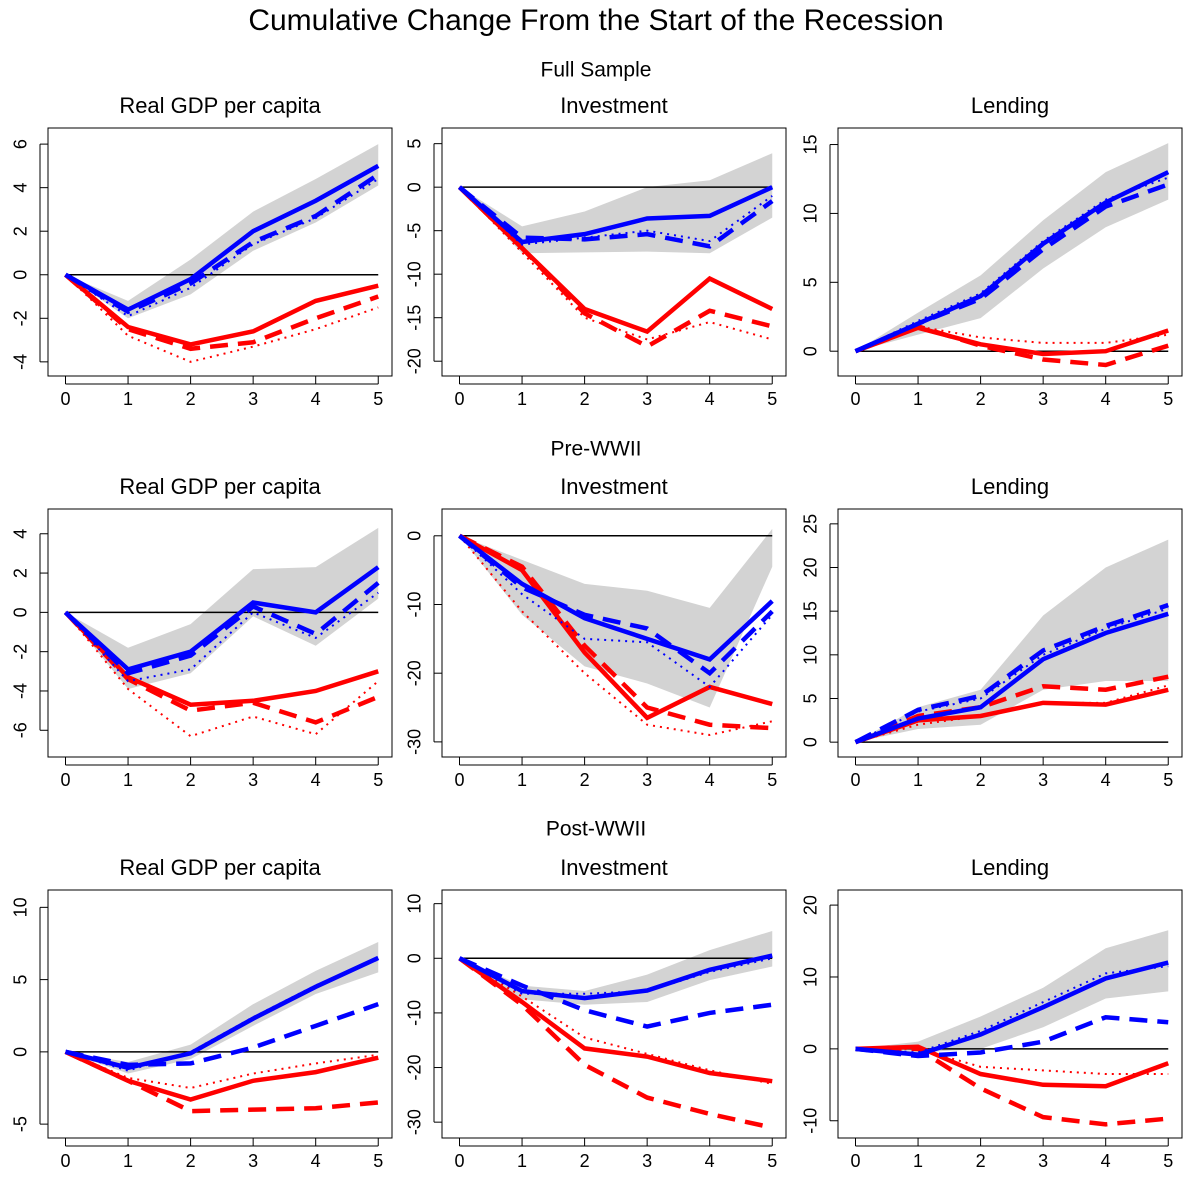 The height and width of the screenshot is (1179, 1183). Describe the element at coordinates (596, 70) in the screenshot. I see `section-heading: Full Sample` at that location.